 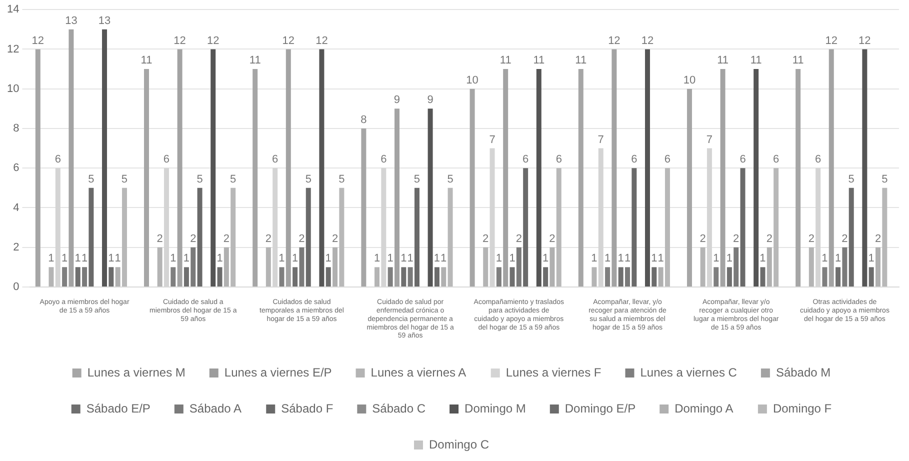 I want to click on legend-label: Lunes a viernes F, so click(x=554, y=372).